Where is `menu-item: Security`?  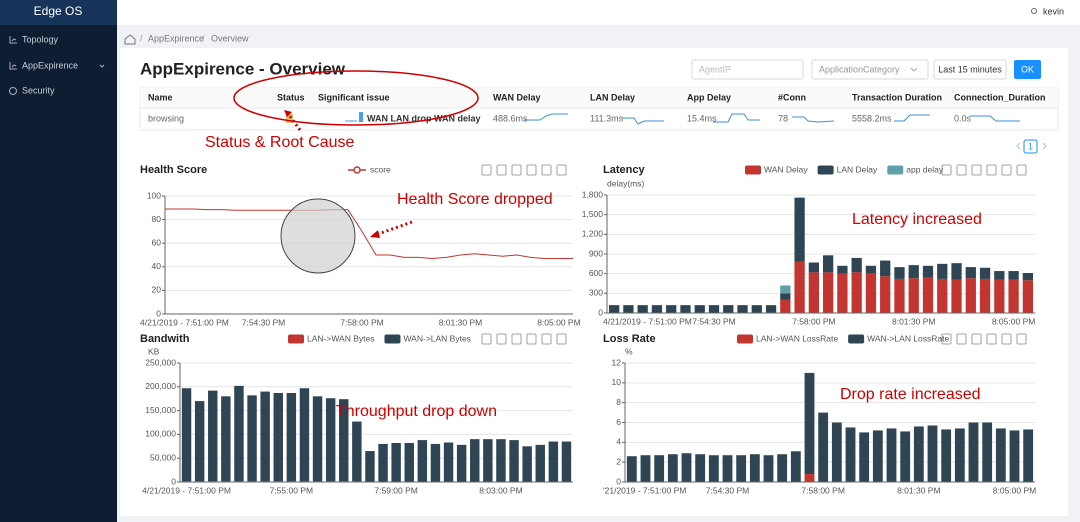 menu-item: Security is located at coordinates (32, 90).